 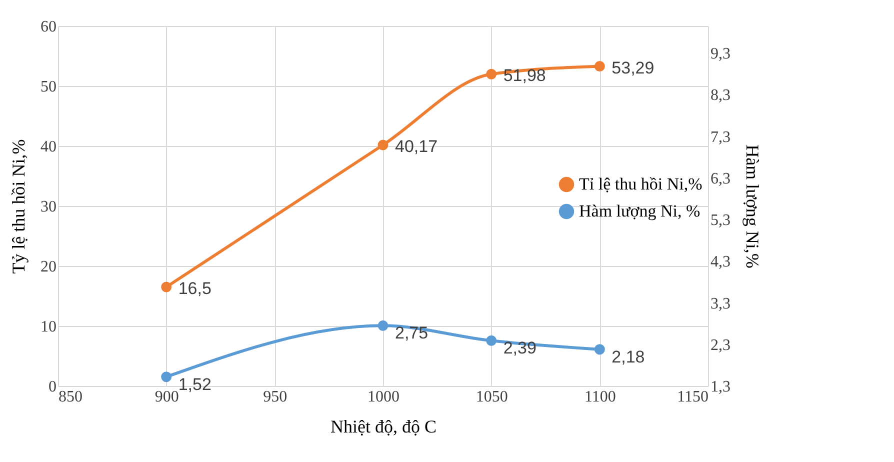 I want to click on y-tick-label: 60, so click(x=48, y=27).